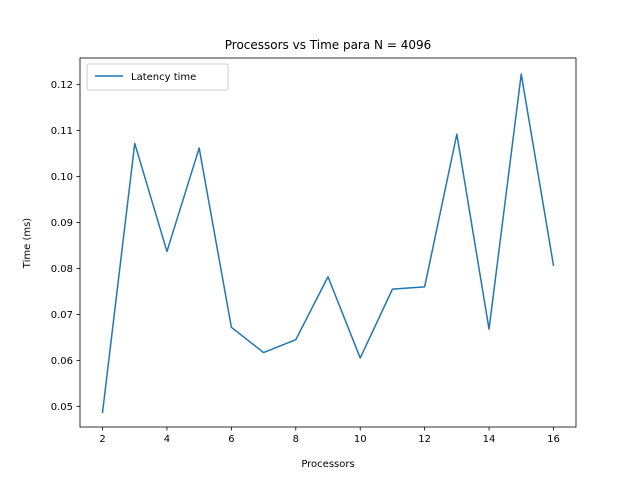  What do you see at coordinates (167, 439) in the screenshot?
I see `x-tick-label: 4` at bounding box center [167, 439].